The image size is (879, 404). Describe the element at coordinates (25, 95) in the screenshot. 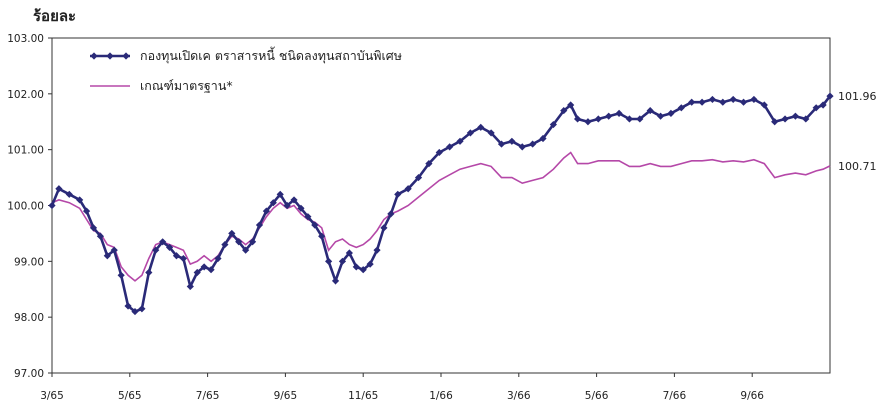

I see `y-tick-label: 102.00` at that location.